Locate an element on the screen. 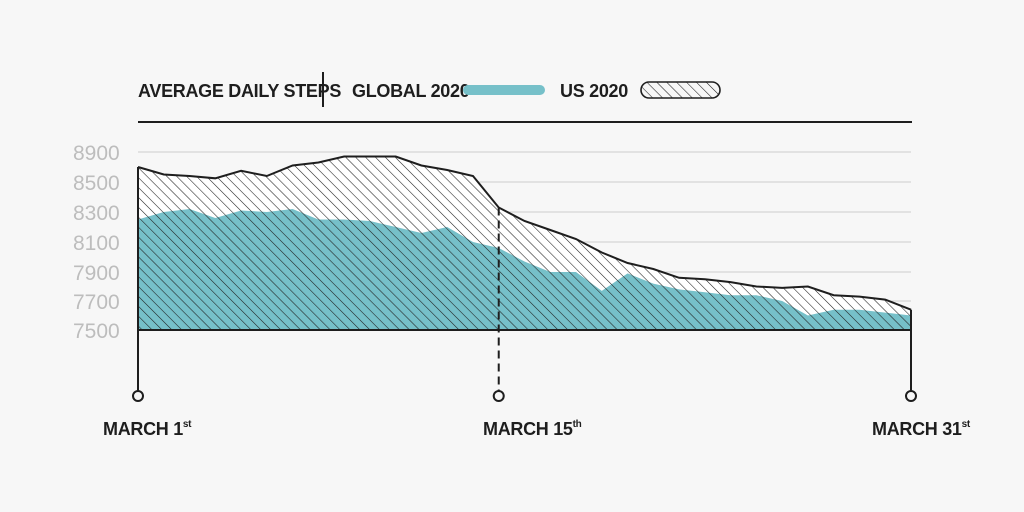  legend-us-label: US 2020 is located at coordinates (594, 91).